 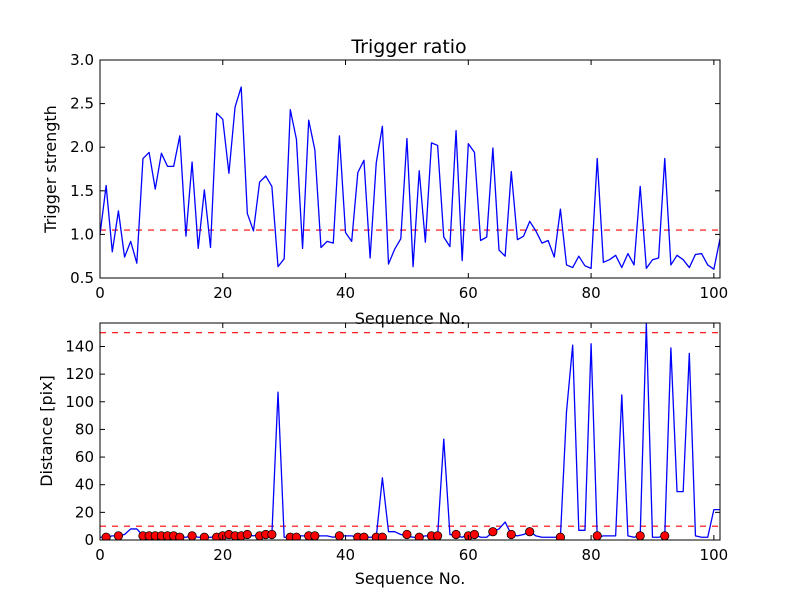 I want to click on top-y-tick-label: 2.5, so click(x=82, y=104).